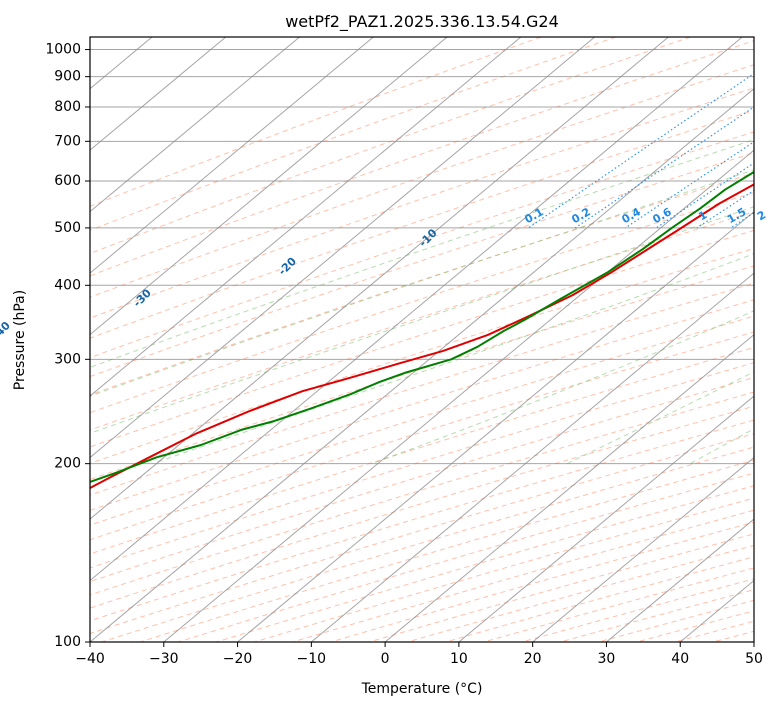 The height and width of the screenshot is (712, 775). Describe the element at coordinates (20, 340) in the screenshot. I see `y-axis-label: Pressure (hPa)` at that location.